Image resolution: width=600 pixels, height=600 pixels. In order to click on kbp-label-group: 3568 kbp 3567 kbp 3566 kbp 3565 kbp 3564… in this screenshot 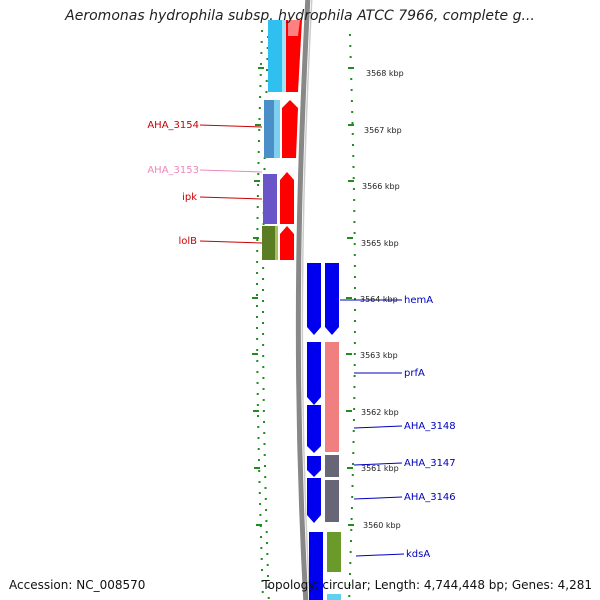, I will do `click(382, 299)`.